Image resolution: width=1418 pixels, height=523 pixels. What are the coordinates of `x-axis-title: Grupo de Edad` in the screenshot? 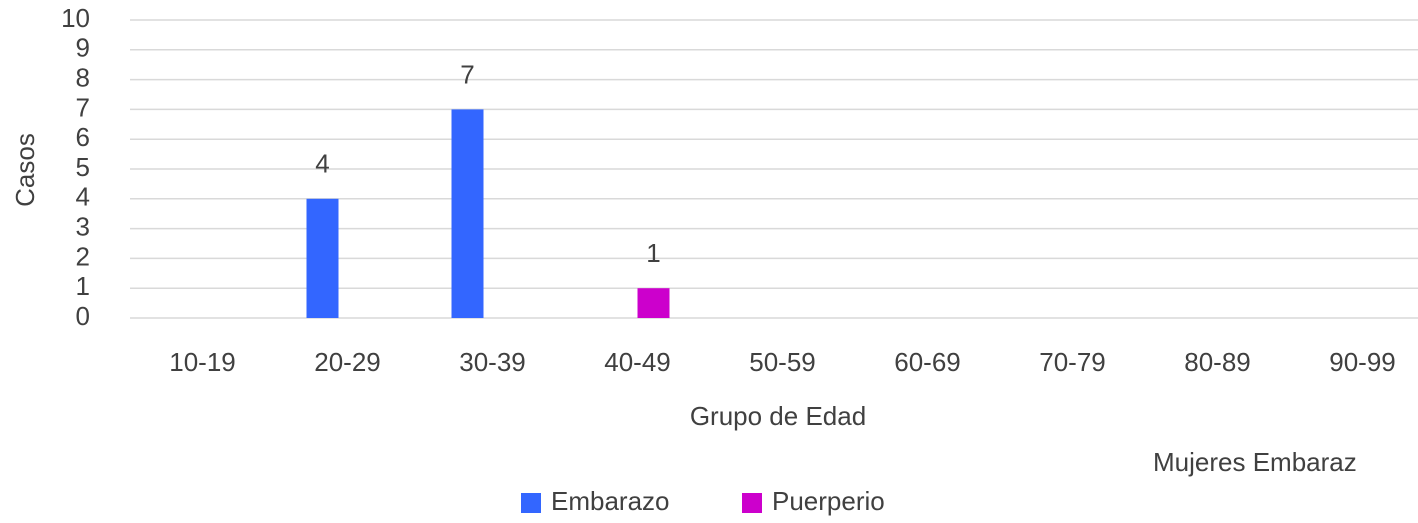 It's located at (778, 416).